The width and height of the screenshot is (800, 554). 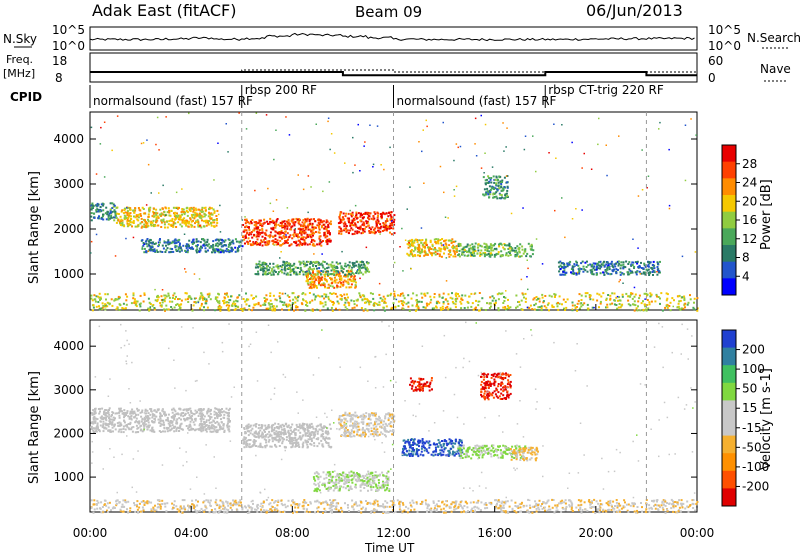 What do you see at coordinates (712, 78) in the screenshot?
I see `freq-right-tick-bottom: 0` at bounding box center [712, 78].